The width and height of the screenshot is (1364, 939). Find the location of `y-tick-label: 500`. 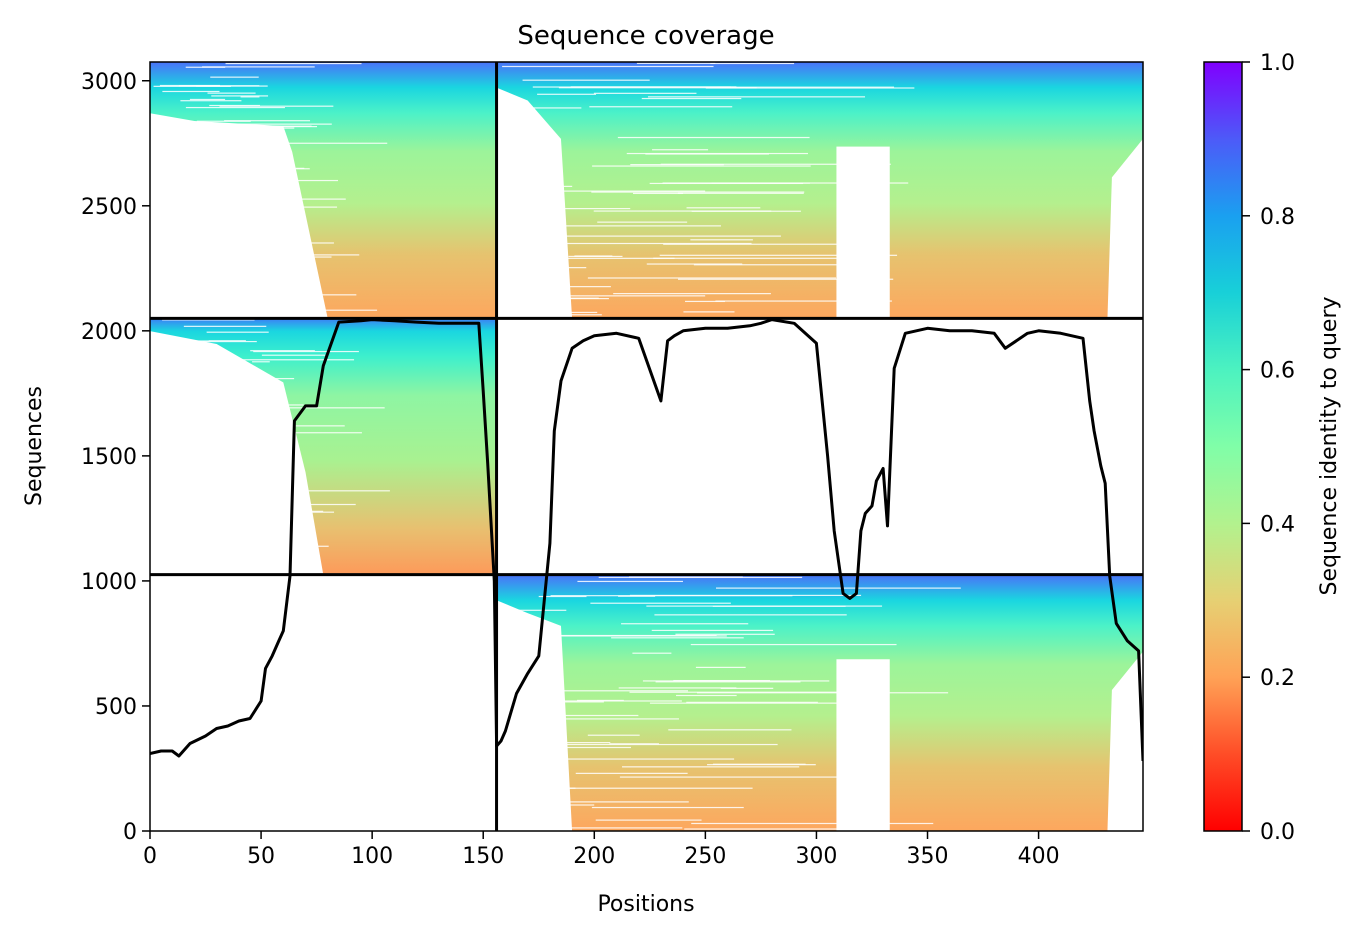

y-tick-label: 500 is located at coordinates (116, 707).